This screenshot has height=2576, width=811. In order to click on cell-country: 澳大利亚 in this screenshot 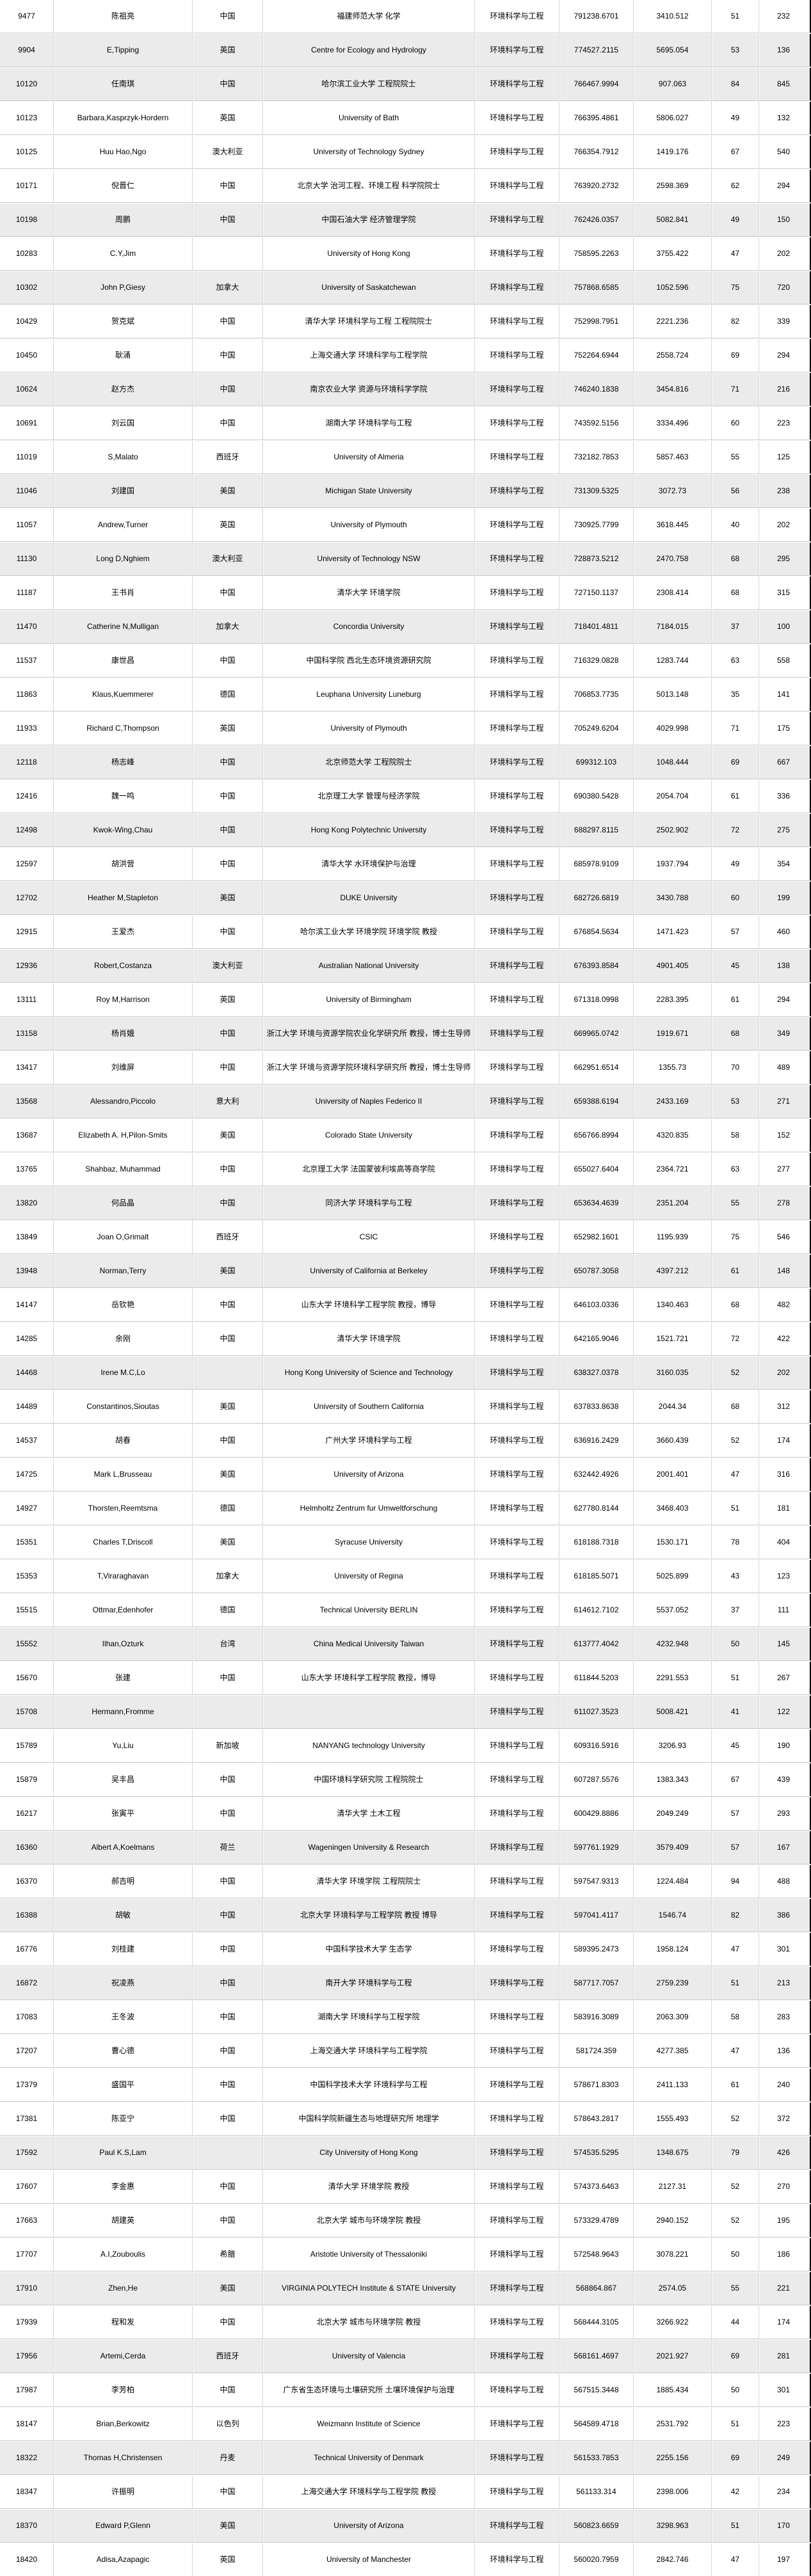, I will do `click(227, 559)`.